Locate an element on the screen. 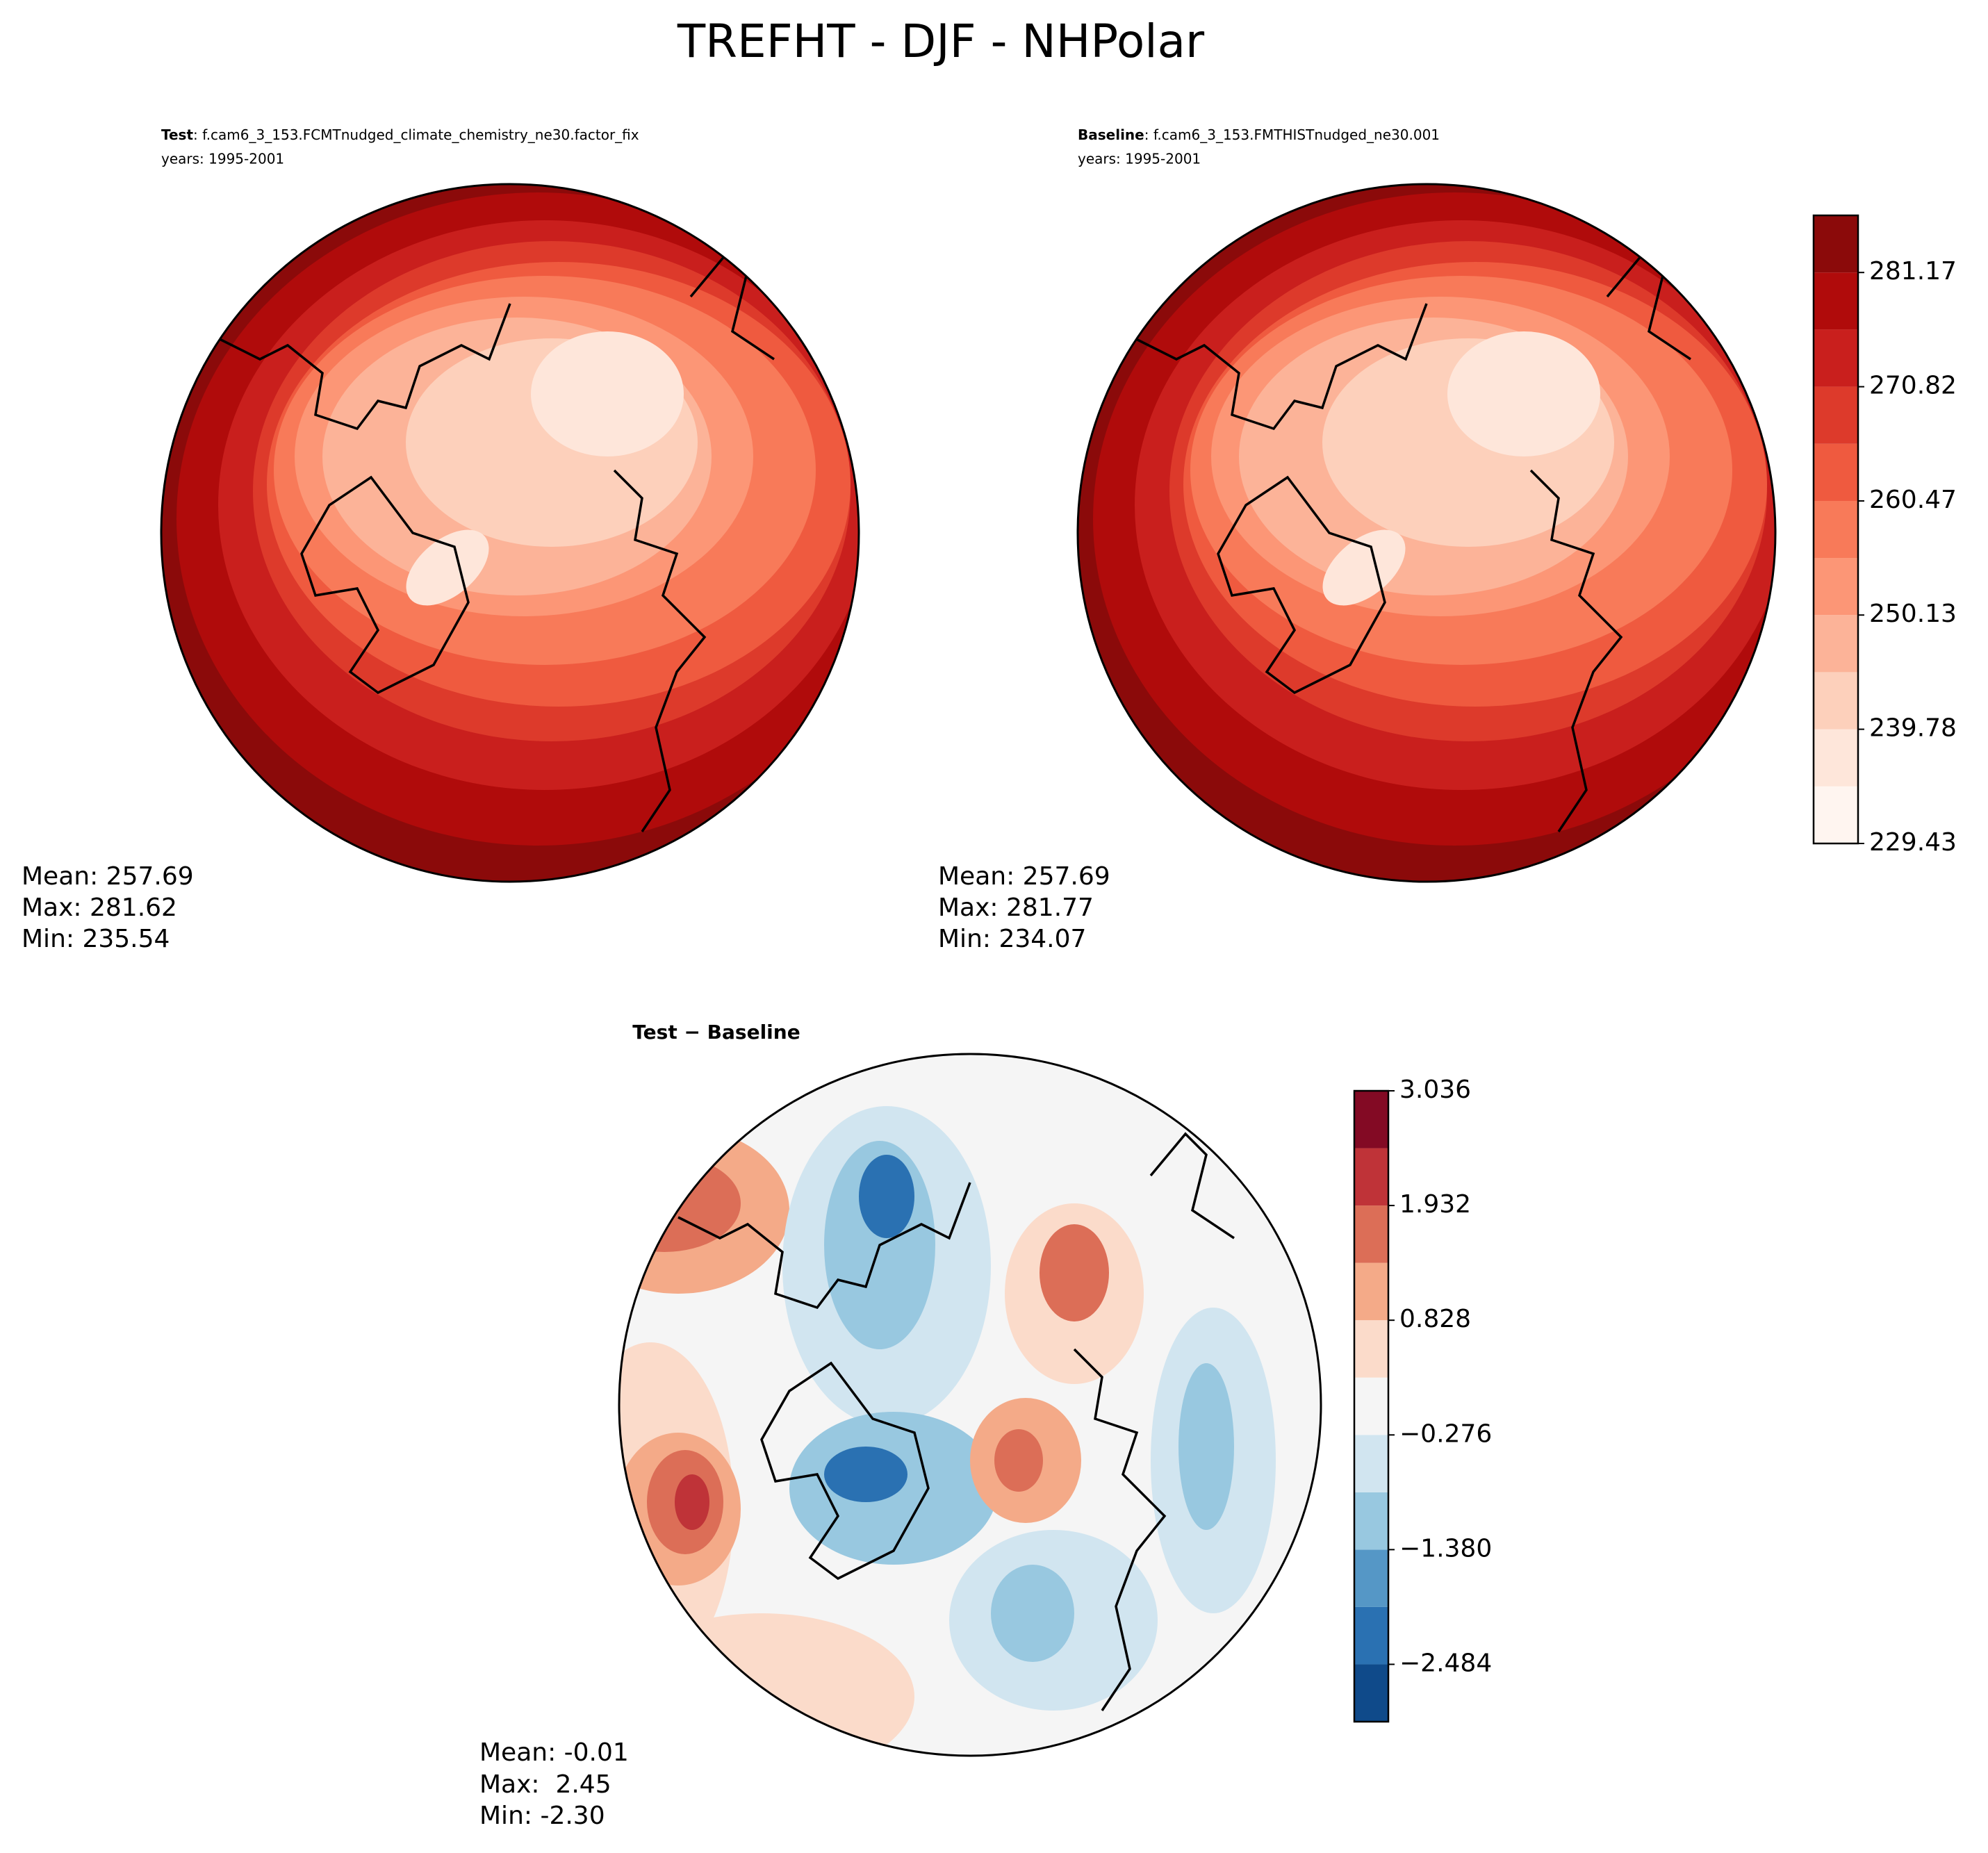 The image size is (1988, 1853). colorbar-tick-label: −2.484 is located at coordinates (1445, 1663).